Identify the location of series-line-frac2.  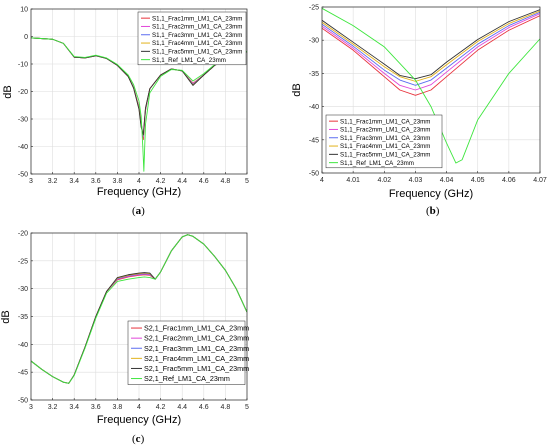
(431, 52).